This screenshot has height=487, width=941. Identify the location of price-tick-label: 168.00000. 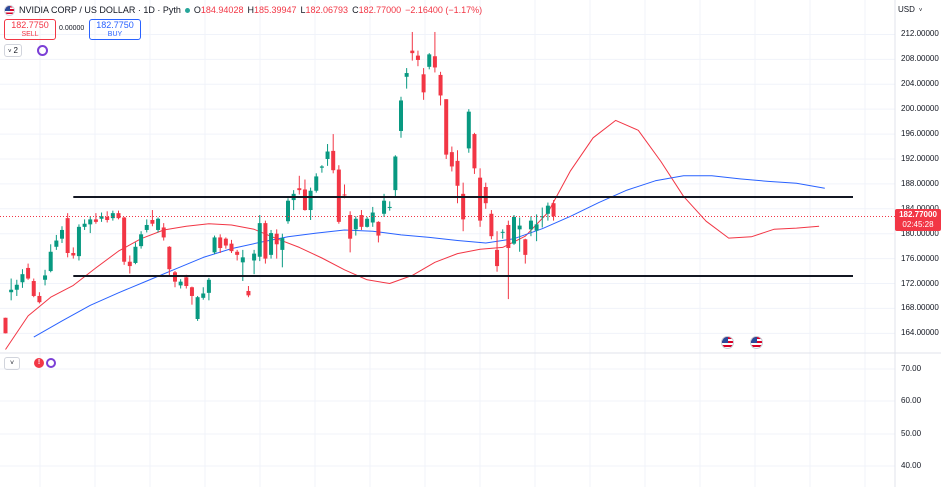
(920, 308).